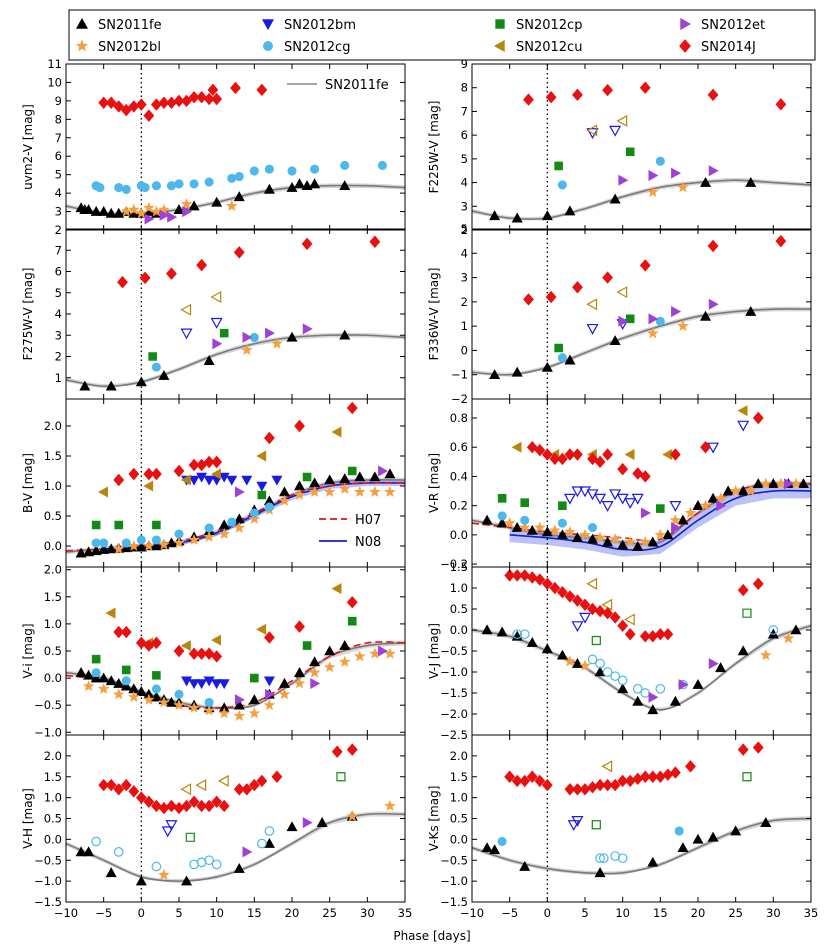  I want to click on series-sn2012bl, so click(254, 518).